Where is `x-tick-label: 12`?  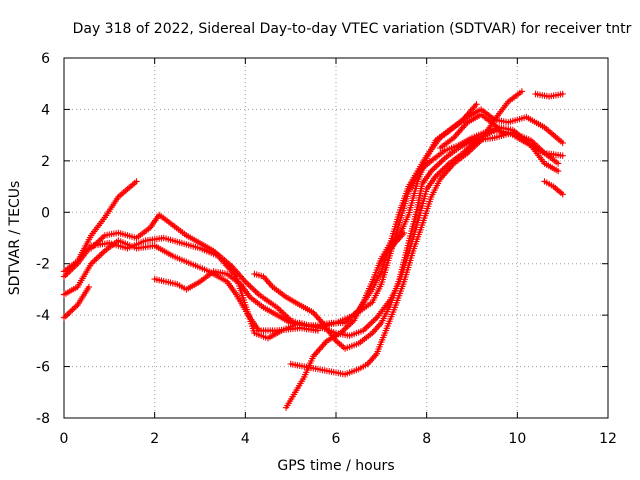 x-tick-label: 12 is located at coordinates (608, 439).